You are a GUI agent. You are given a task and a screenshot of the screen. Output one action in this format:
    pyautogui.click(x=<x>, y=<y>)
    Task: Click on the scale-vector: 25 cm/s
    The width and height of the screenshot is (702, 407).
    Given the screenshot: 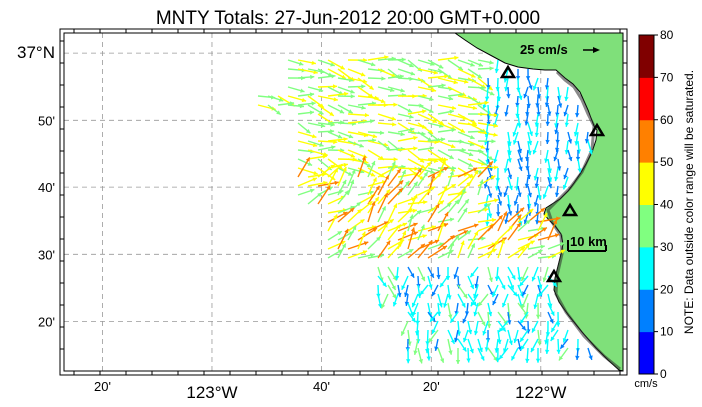 What is the action you would take?
    pyautogui.click(x=560, y=49)
    